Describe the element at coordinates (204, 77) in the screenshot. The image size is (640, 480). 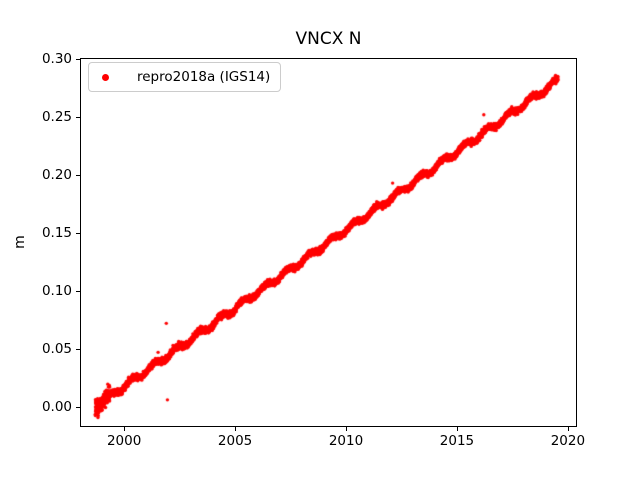
I see `legend-label: repro2018a (IGS14)` at that location.